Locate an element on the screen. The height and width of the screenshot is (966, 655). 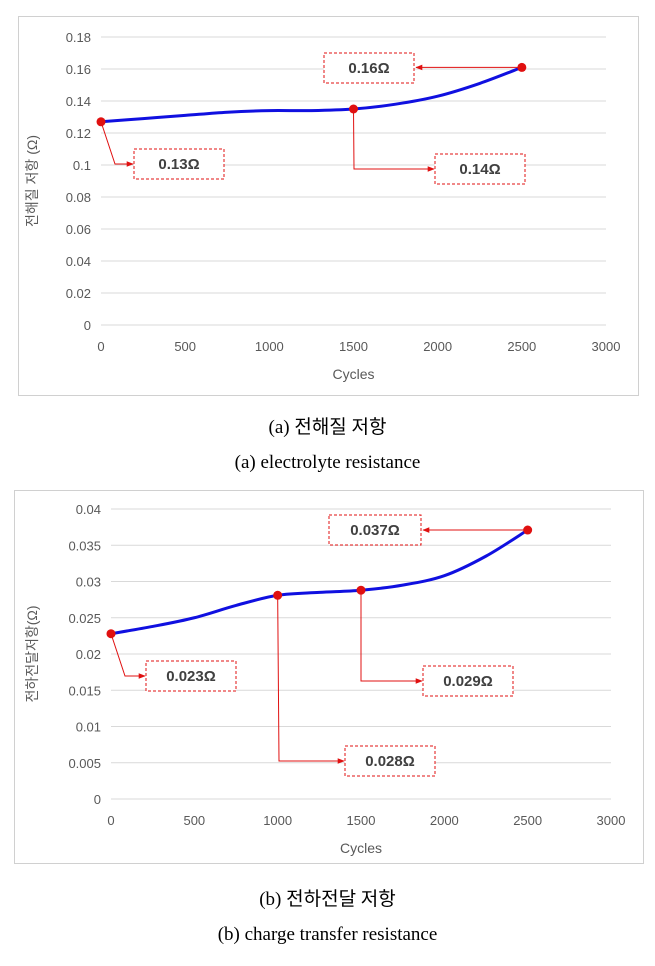
annotation-label: 0.16Ω is located at coordinates (368, 68).